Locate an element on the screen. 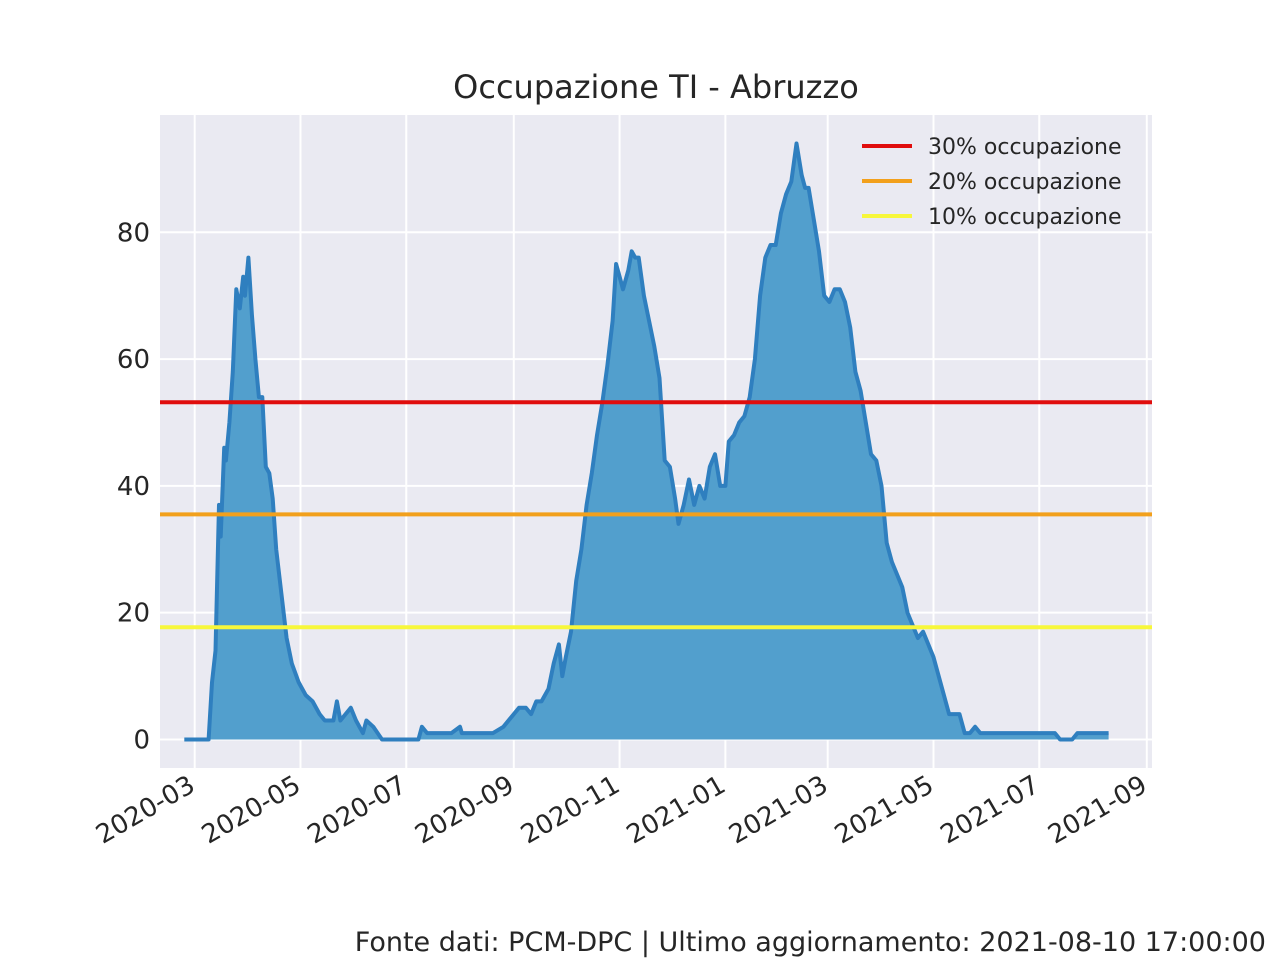  x-tick-label: 2021-07 is located at coordinates (990, 810).